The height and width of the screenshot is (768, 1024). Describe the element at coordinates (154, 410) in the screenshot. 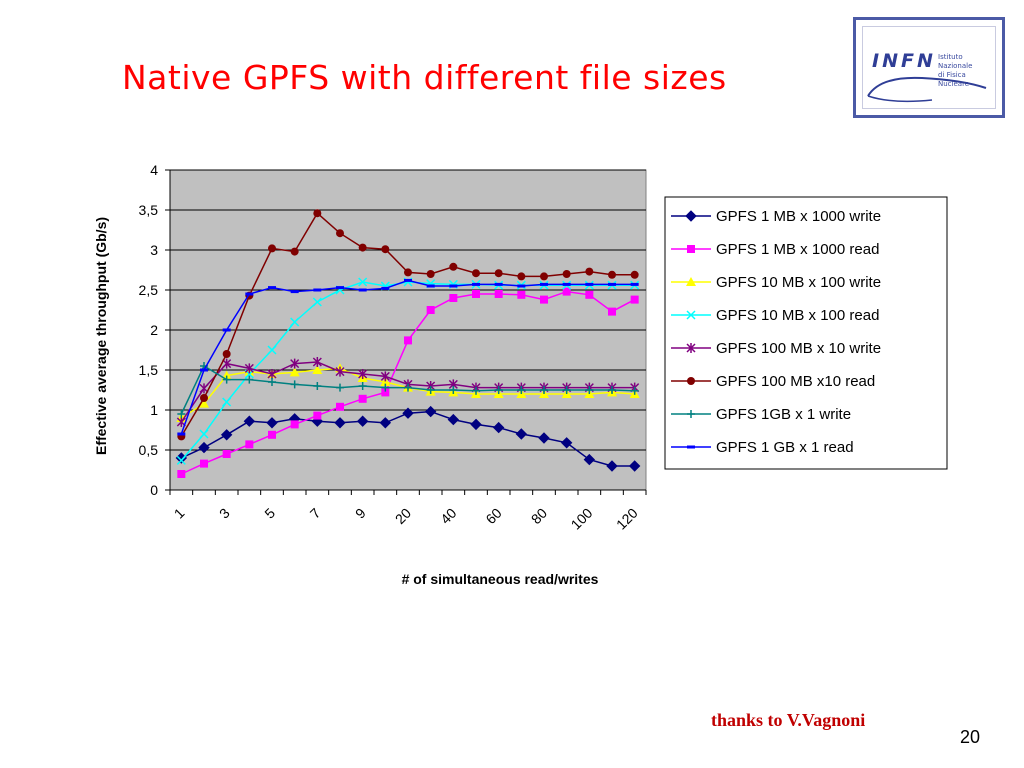

I see `y-tick-label: 1` at that location.